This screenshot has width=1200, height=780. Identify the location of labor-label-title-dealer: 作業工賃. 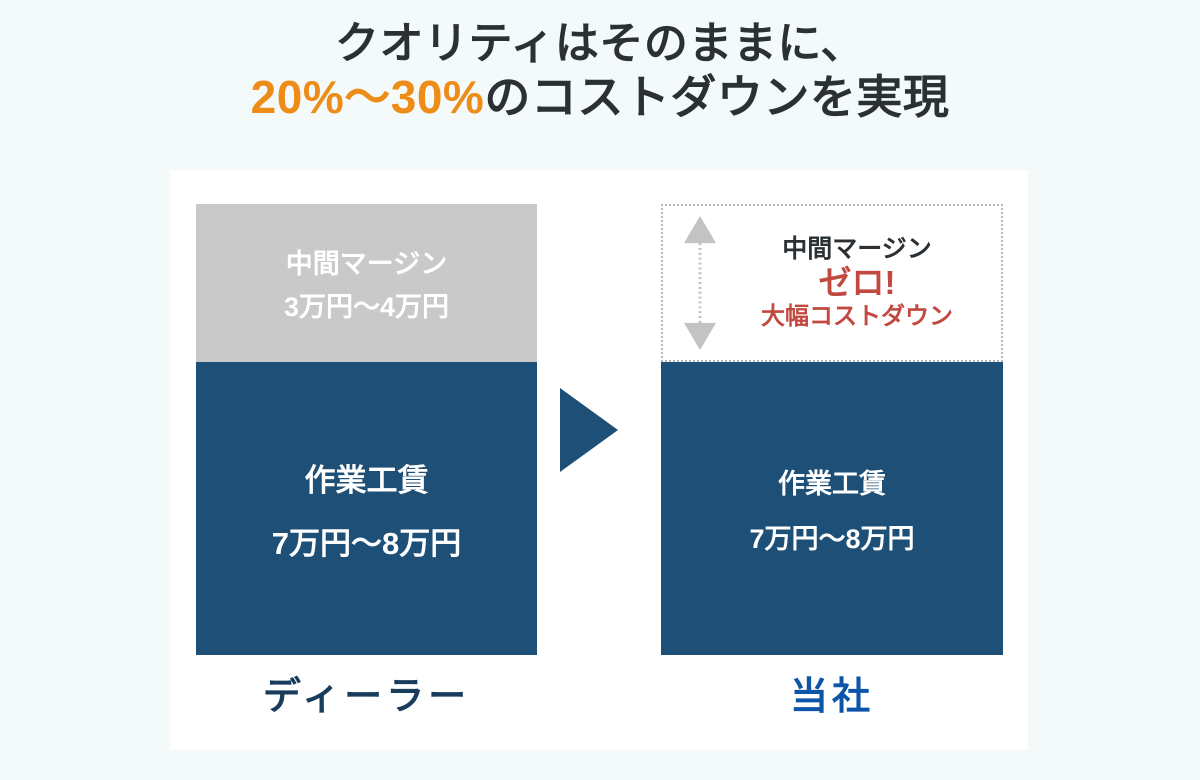
(366, 480).